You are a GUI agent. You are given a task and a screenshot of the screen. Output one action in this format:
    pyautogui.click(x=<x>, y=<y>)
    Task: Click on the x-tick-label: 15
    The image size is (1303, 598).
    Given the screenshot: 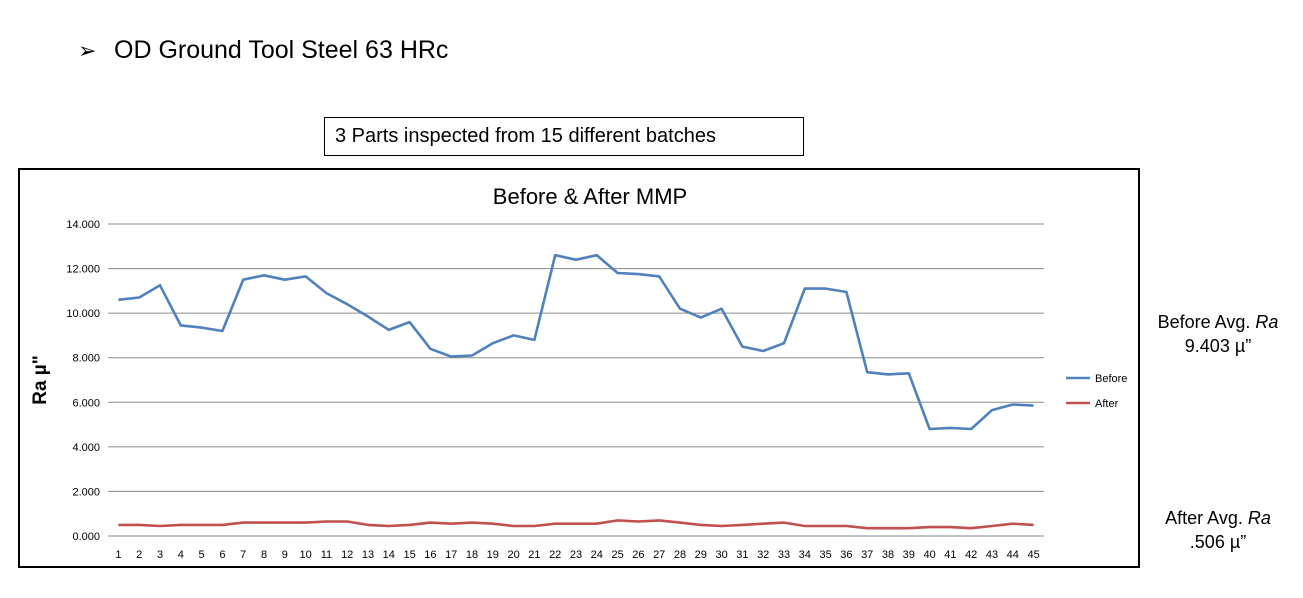 What is the action you would take?
    pyautogui.click(x=409, y=555)
    